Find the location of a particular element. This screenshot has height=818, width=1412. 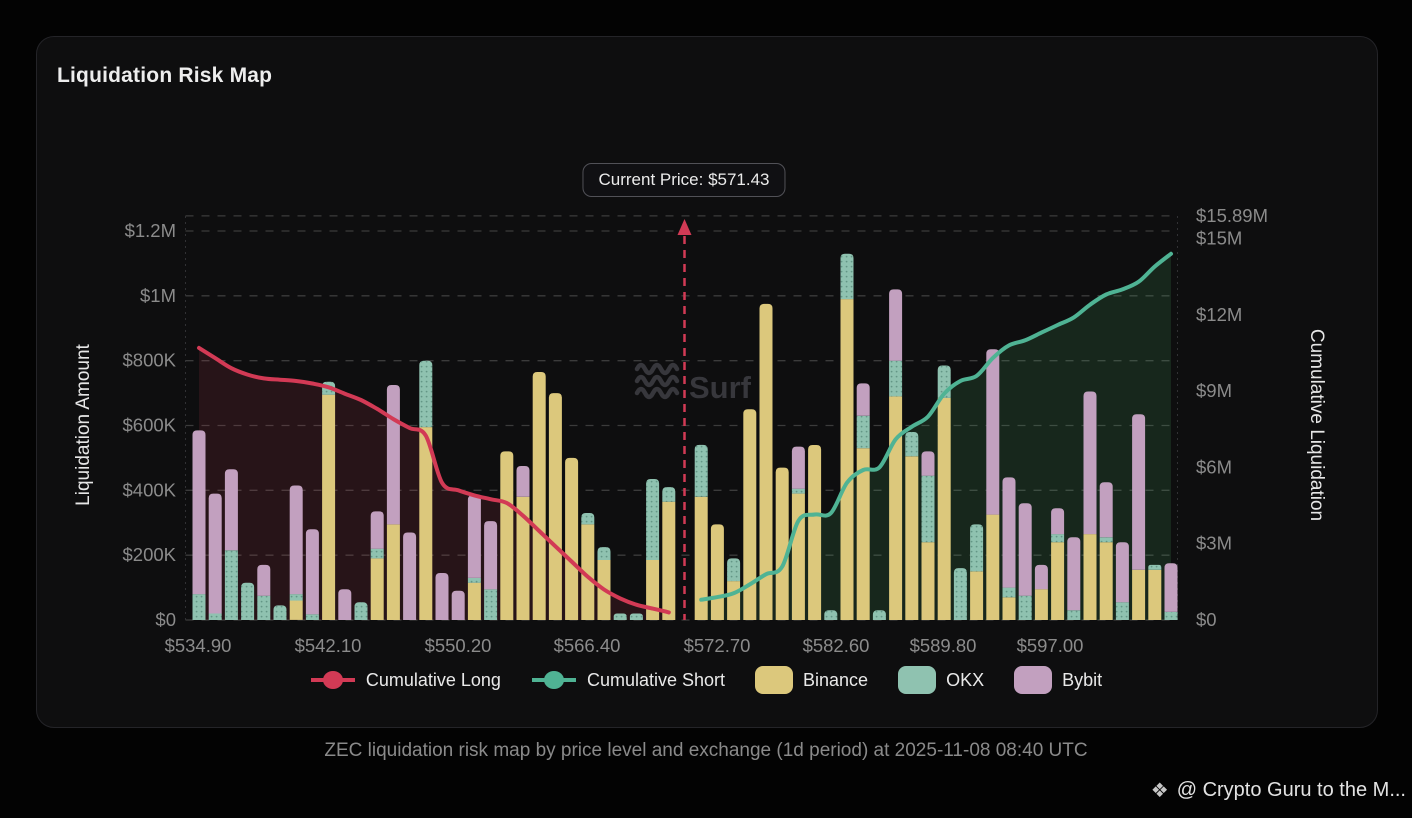

legend-item-cumulative-long: Cumulative Long is located at coordinates (405, 680).